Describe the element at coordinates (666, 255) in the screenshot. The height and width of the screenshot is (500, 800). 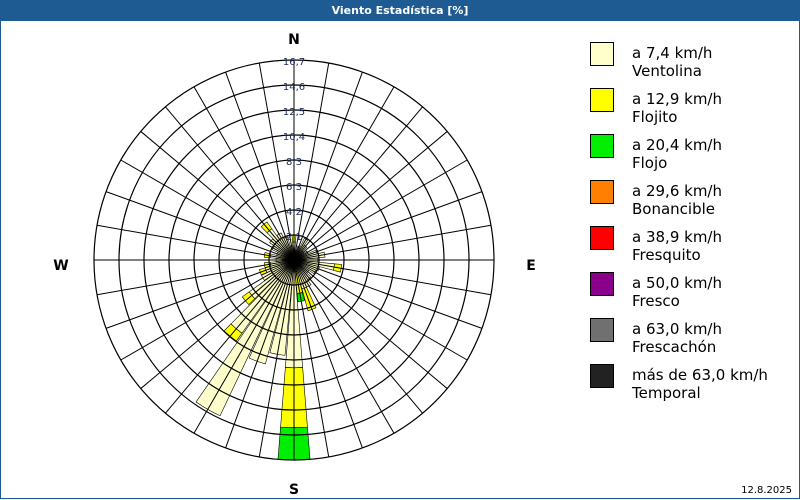
I see `legend-class: Fresquito` at that location.